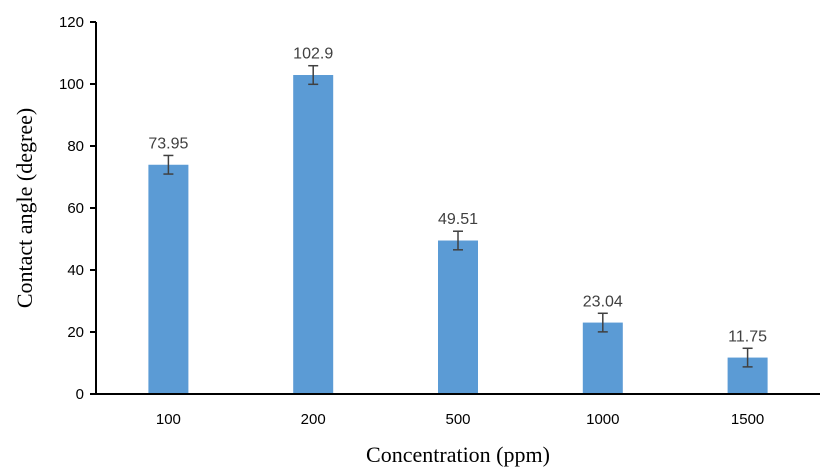 This screenshot has width=837, height=468. Describe the element at coordinates (168, 419) in the screenshot. I see `x-tick-label: 100` at that location.